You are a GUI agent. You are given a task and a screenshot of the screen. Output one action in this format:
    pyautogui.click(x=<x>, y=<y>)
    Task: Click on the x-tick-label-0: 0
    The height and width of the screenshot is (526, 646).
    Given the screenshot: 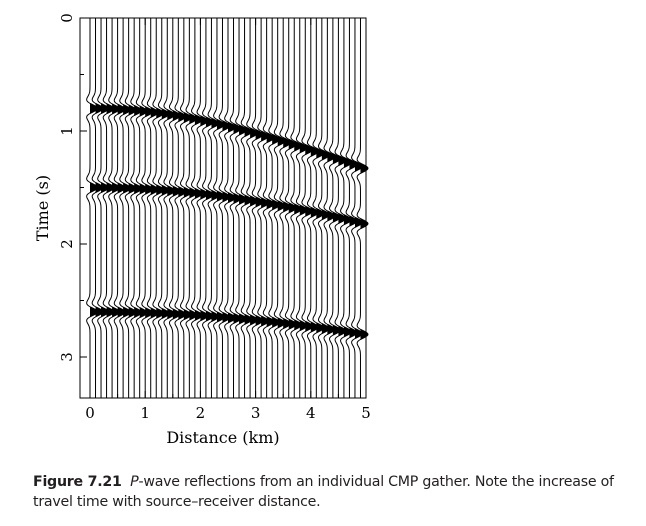 What is the action you would take?
    pyautogui.click(x=90, y=413)
    